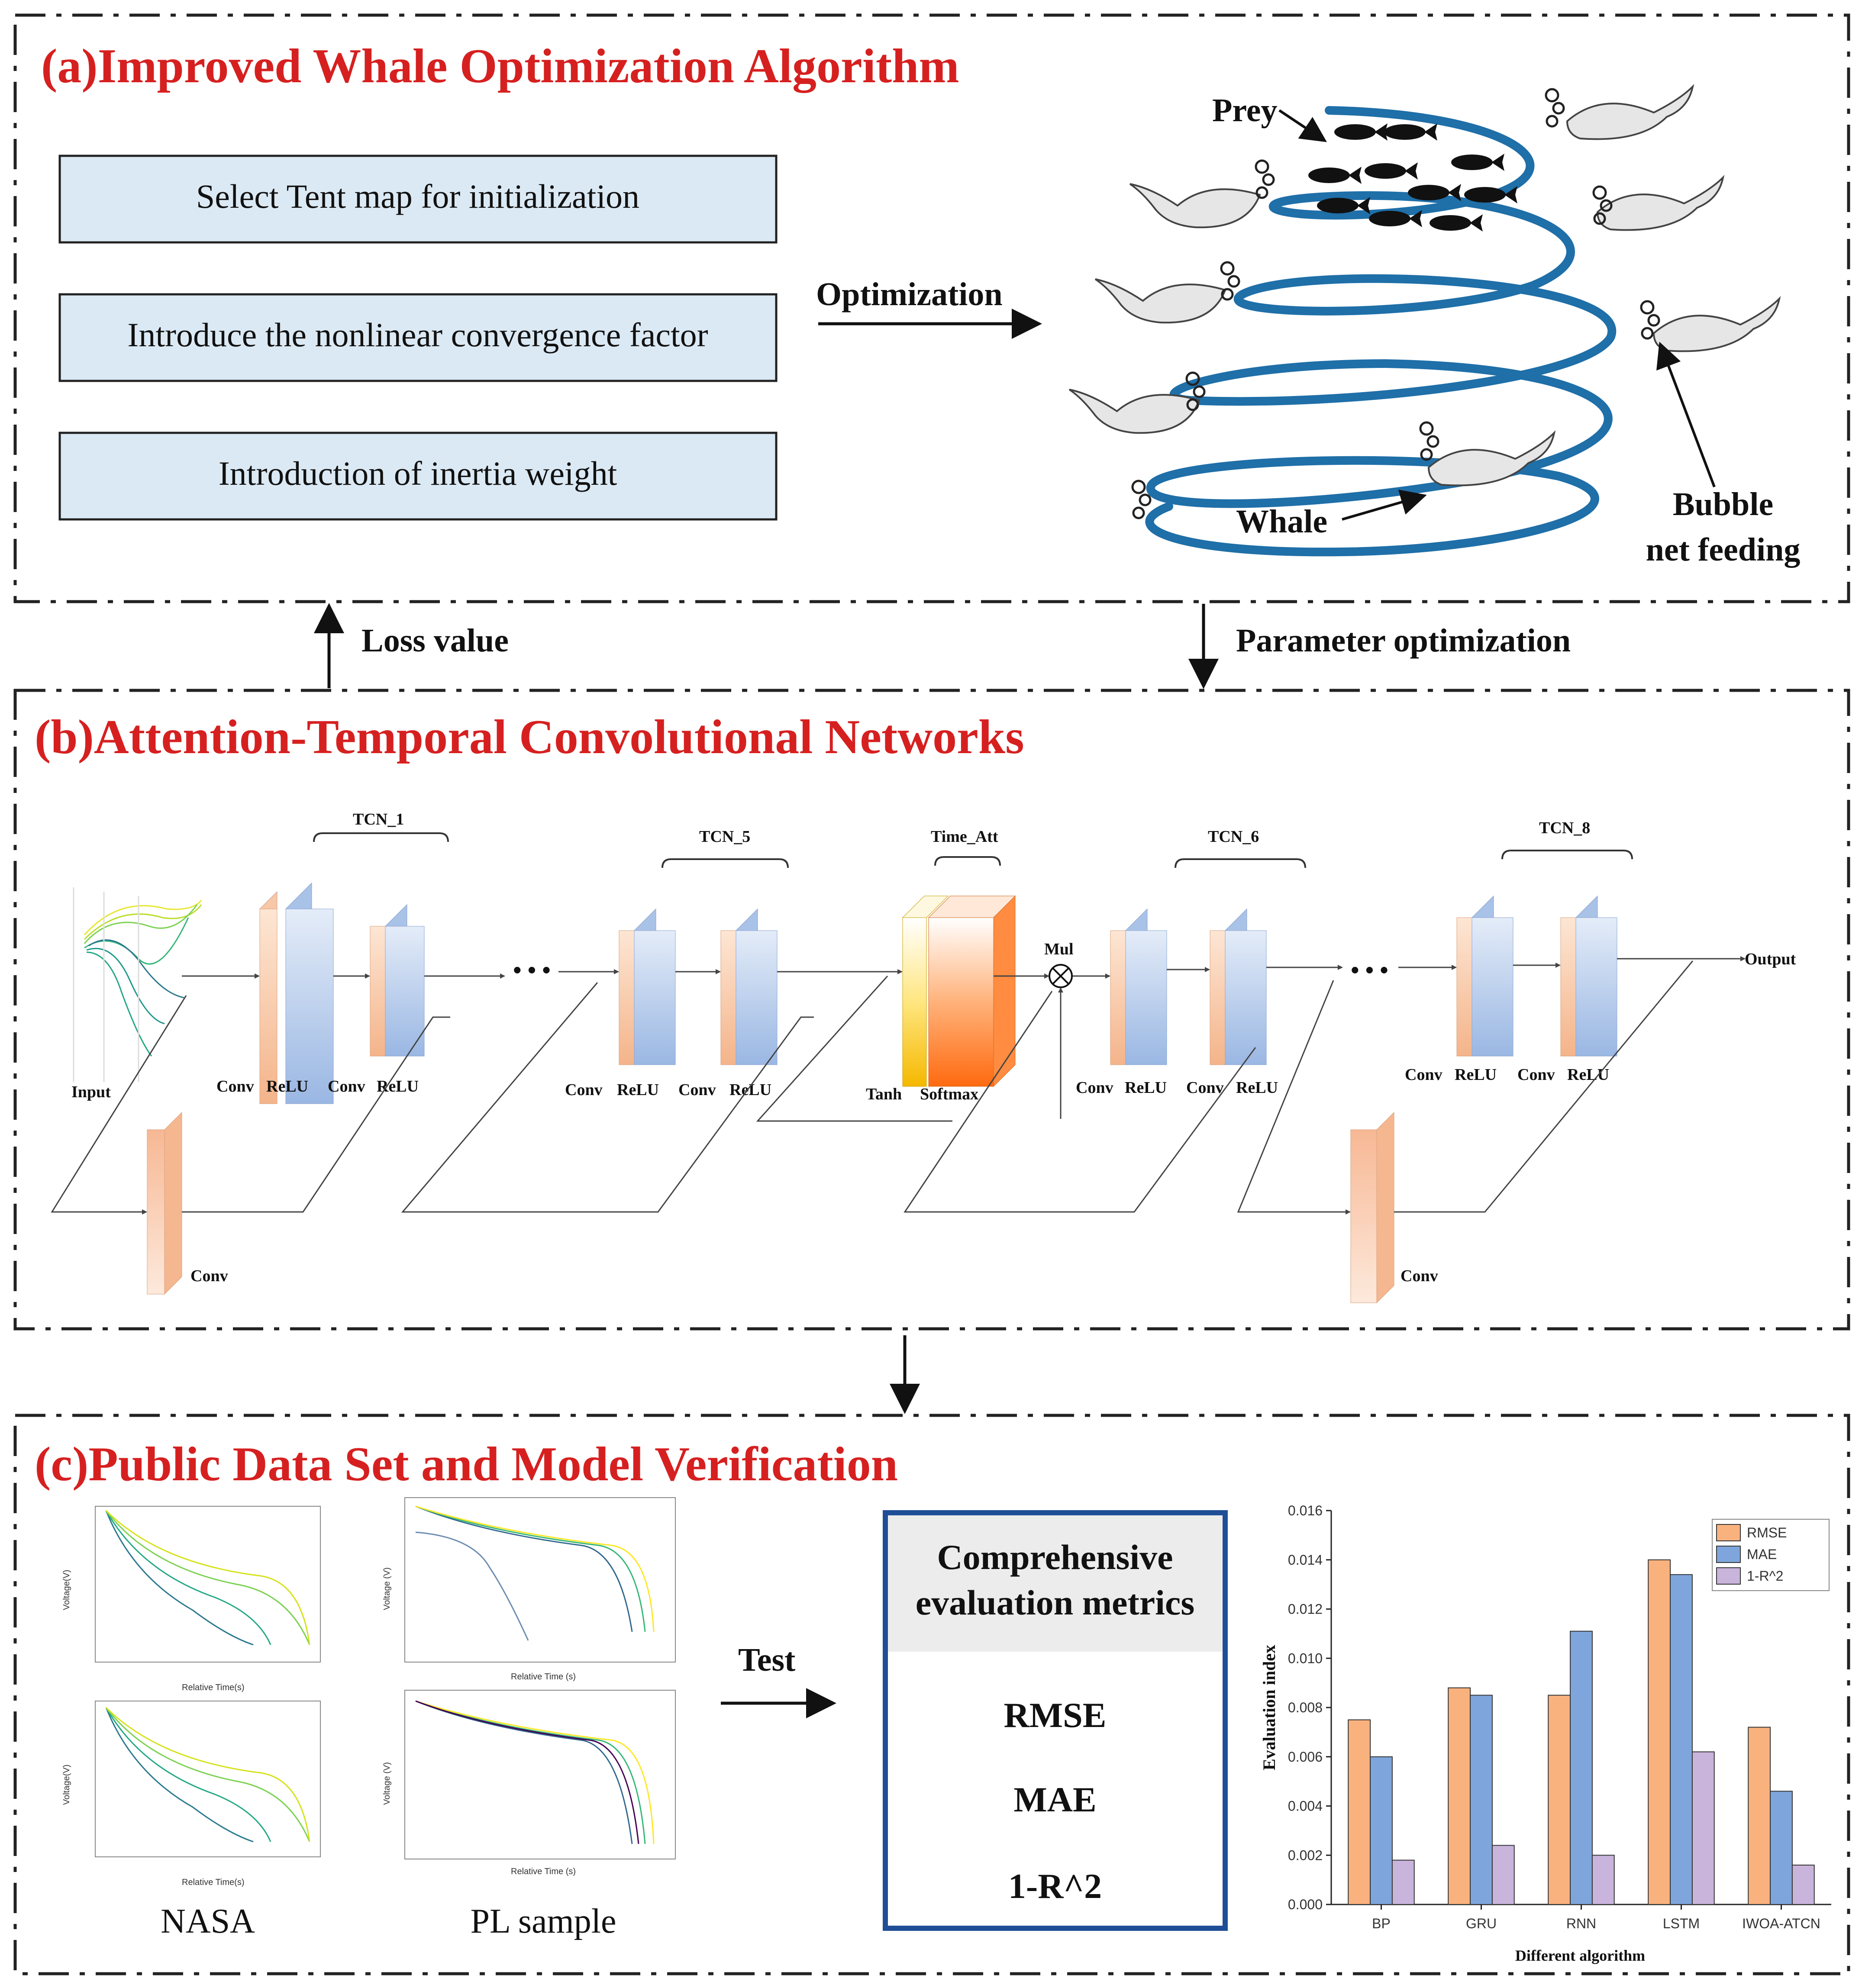 This screenshot has width=1862, height=1988. What do you see at coordinates (296, 993) in the screenshot?
I see `tcn1-conv-block` at bounding box center [296, 993].